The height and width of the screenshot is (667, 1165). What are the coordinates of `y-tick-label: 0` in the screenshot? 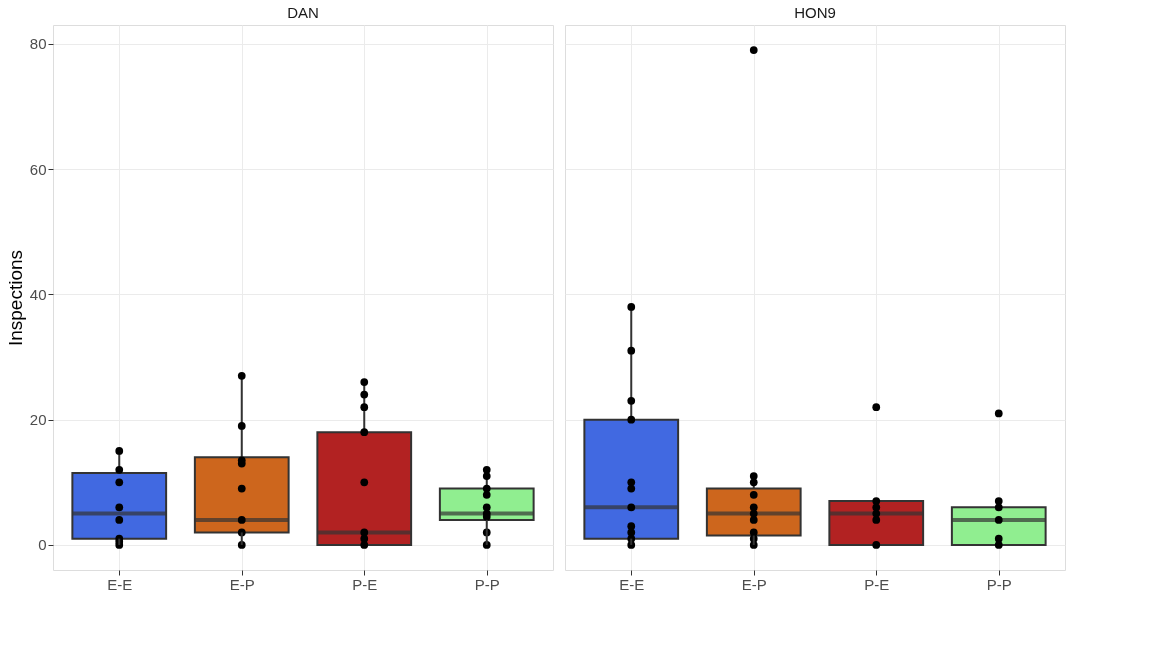 It's located at (42, 545).